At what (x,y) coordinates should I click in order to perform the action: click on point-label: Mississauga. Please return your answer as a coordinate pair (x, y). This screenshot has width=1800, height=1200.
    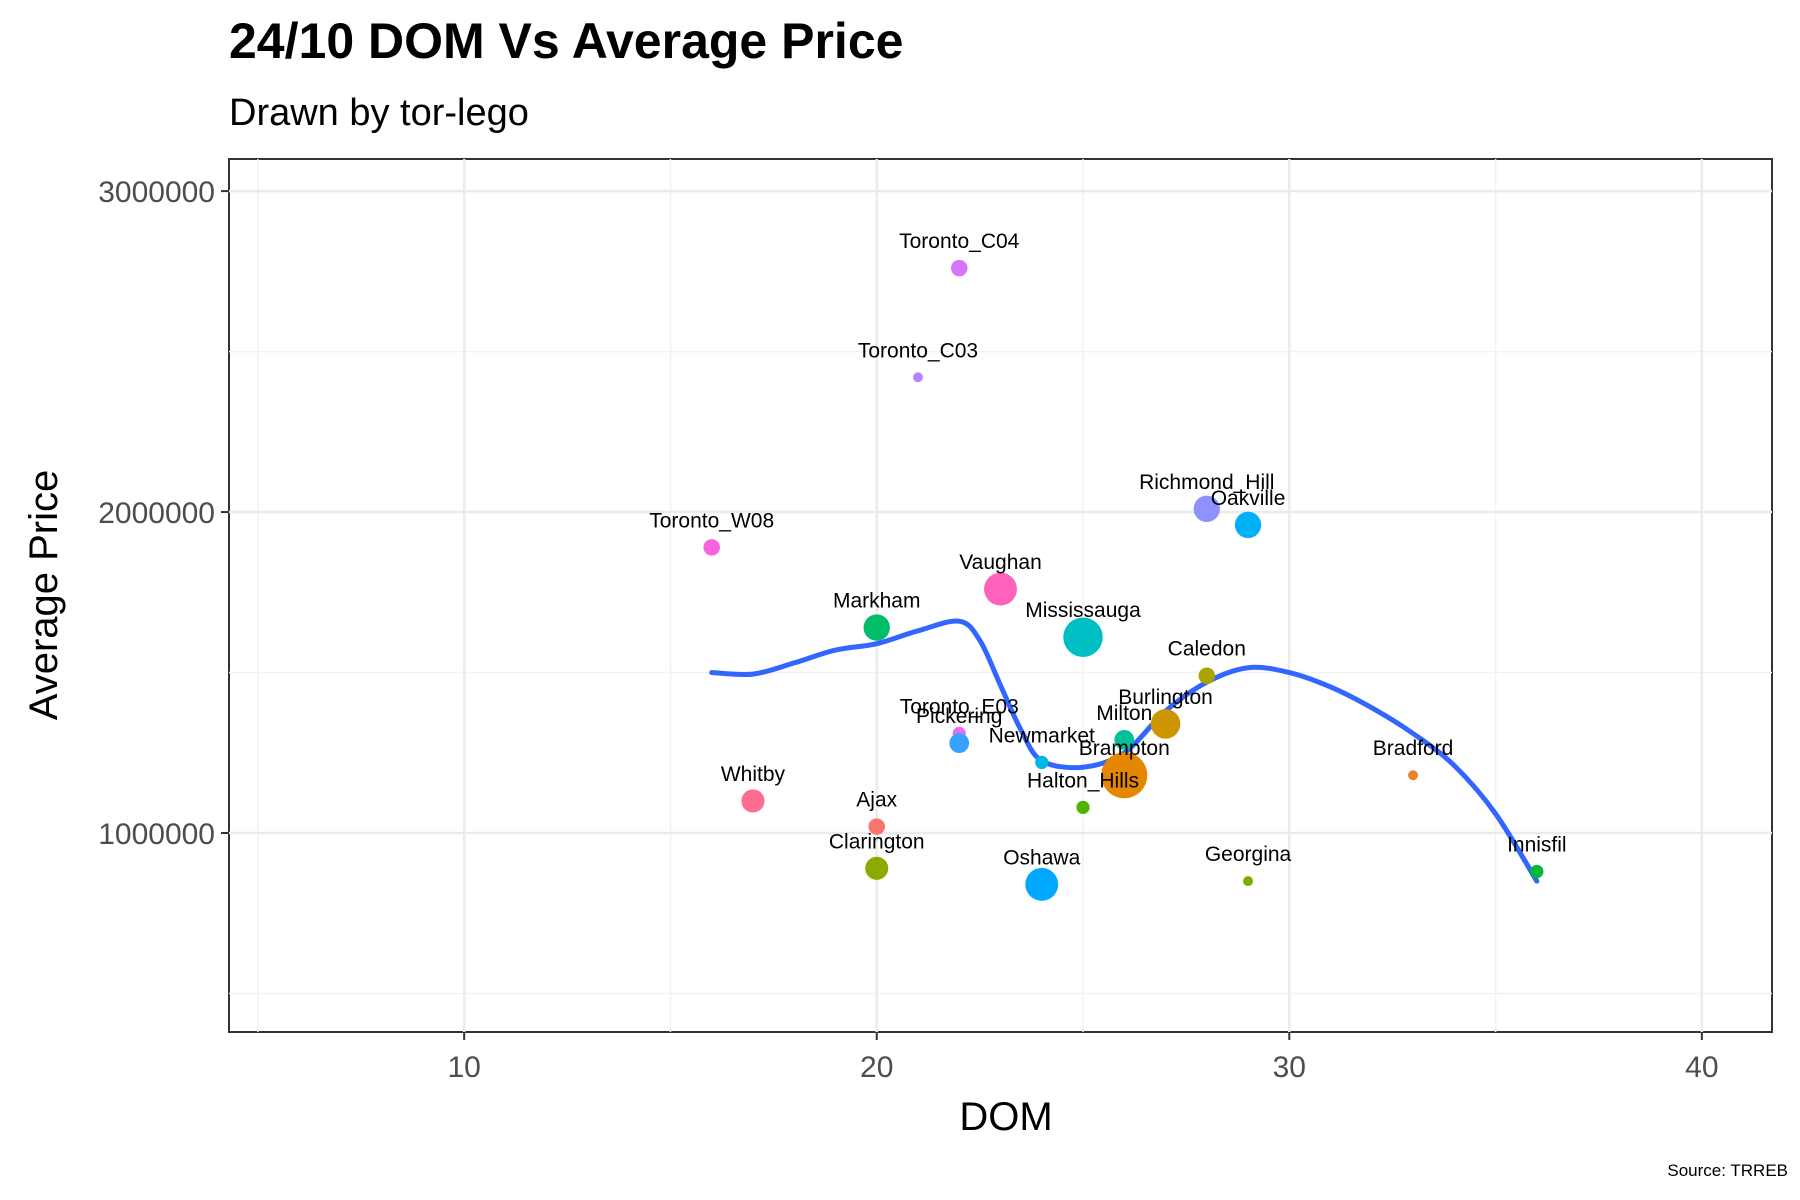
    Looking at the image, I should click on (1083, 610).